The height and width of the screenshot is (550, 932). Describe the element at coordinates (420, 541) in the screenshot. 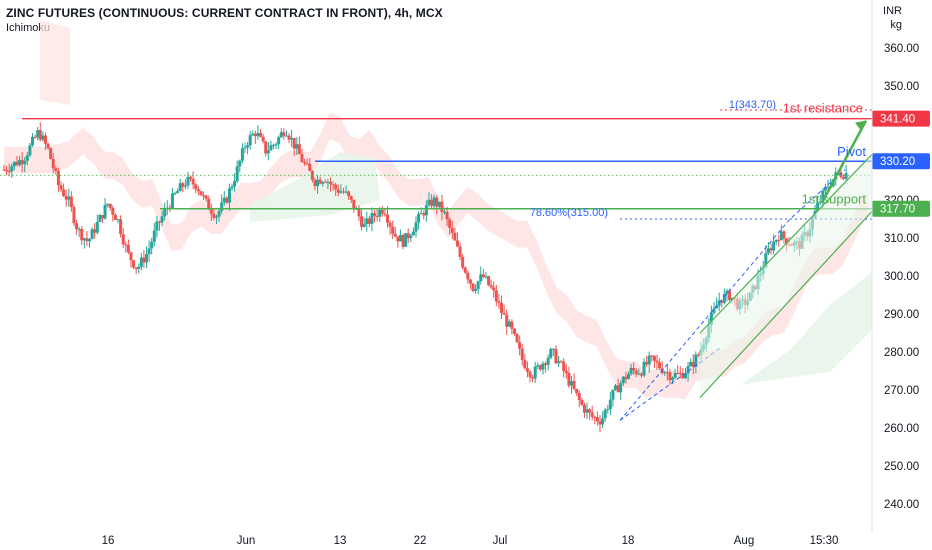

I see `time-tick-label: 22` at that location.